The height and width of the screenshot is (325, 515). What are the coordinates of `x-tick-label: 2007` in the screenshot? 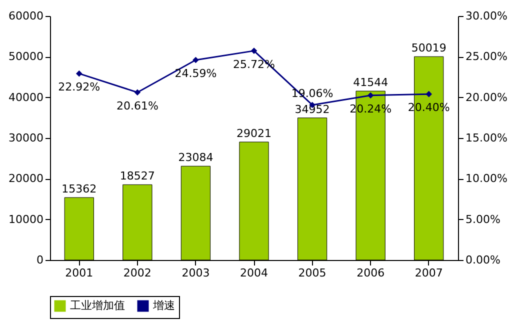 It's located at (428, 273).